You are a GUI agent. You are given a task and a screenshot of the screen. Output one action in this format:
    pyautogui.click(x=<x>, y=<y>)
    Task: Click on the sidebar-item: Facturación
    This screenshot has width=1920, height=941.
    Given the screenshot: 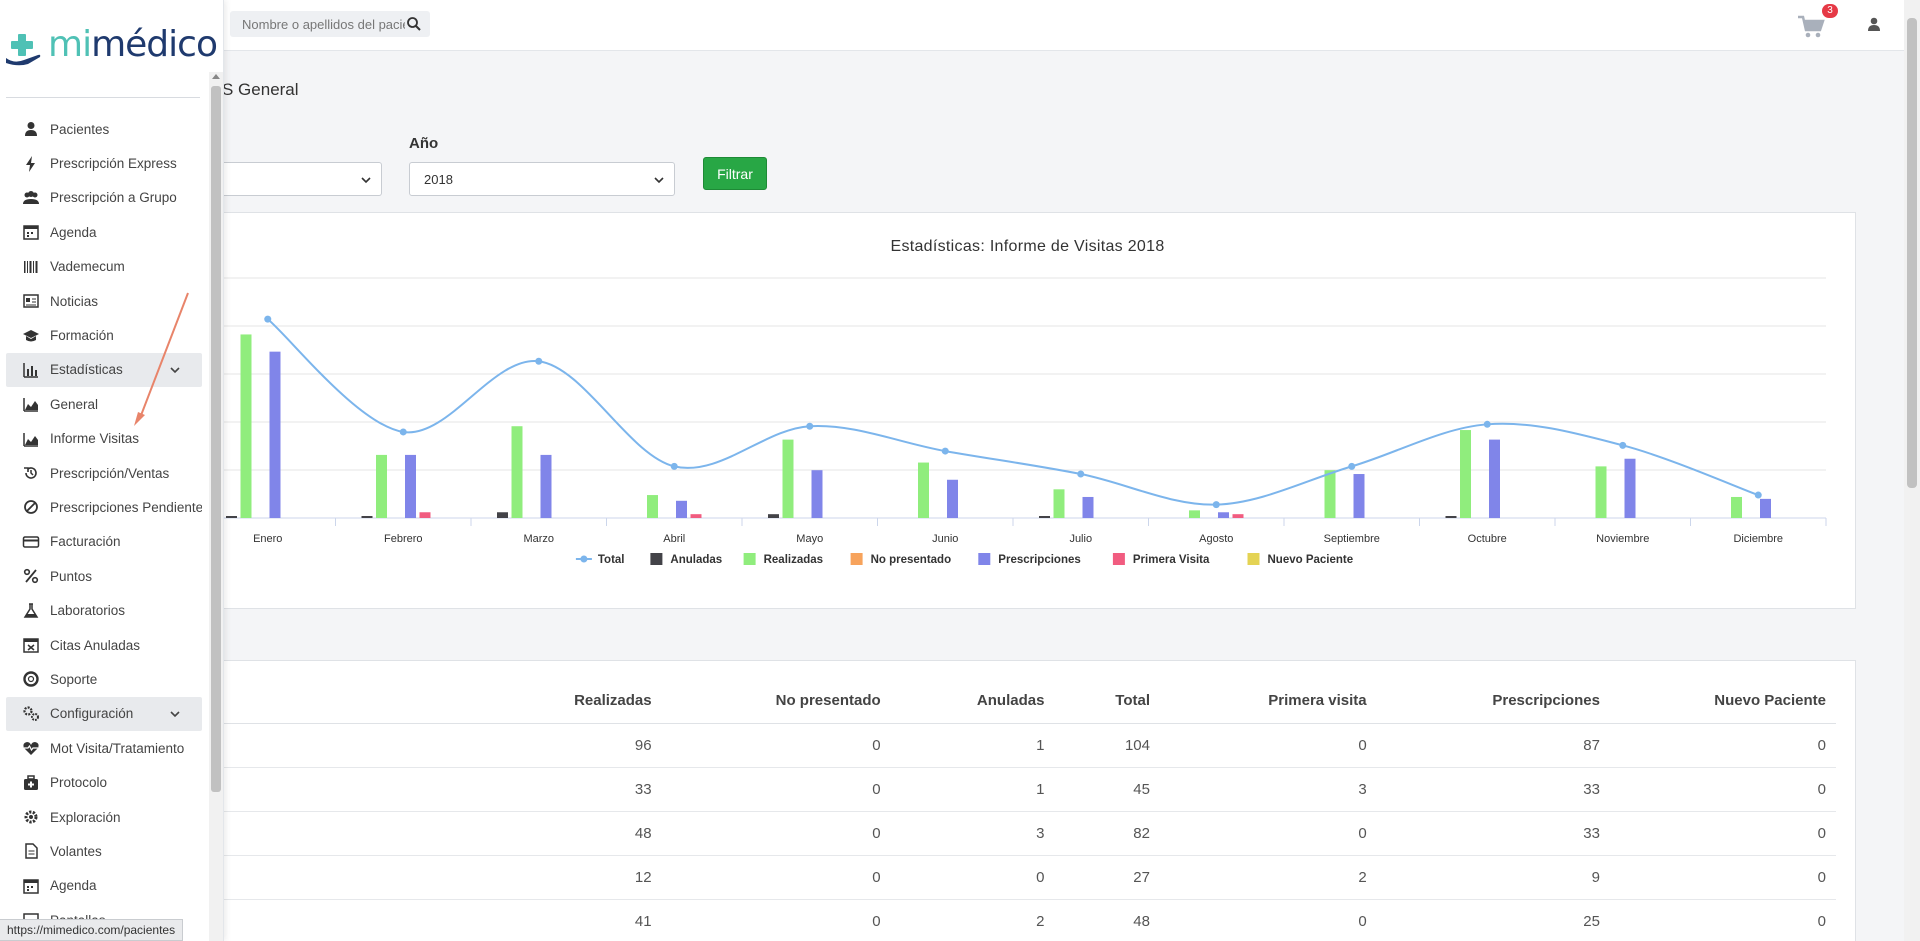 What is the action you would take?
    pyautogui.click(x=104, y=542)
    